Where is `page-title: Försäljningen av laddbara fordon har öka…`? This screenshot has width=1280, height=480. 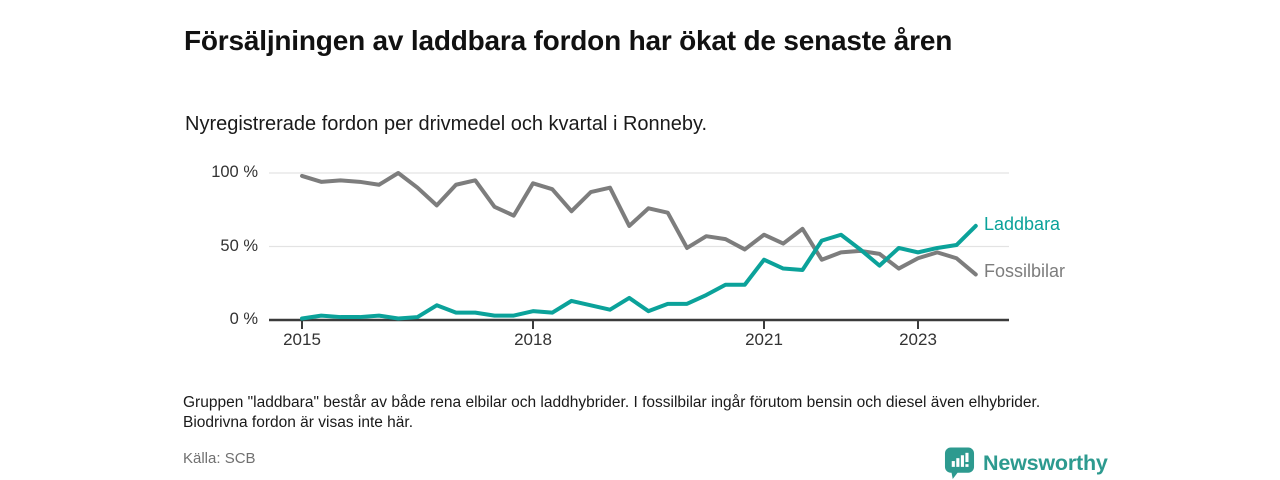 page-title: Försäljningen av laddbara fordon har öka… is located at coordinates (568, 40).